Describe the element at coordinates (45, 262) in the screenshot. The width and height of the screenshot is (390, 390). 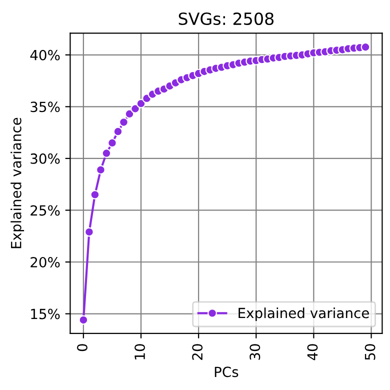
I see `y-tick-label: 20%` at that location.